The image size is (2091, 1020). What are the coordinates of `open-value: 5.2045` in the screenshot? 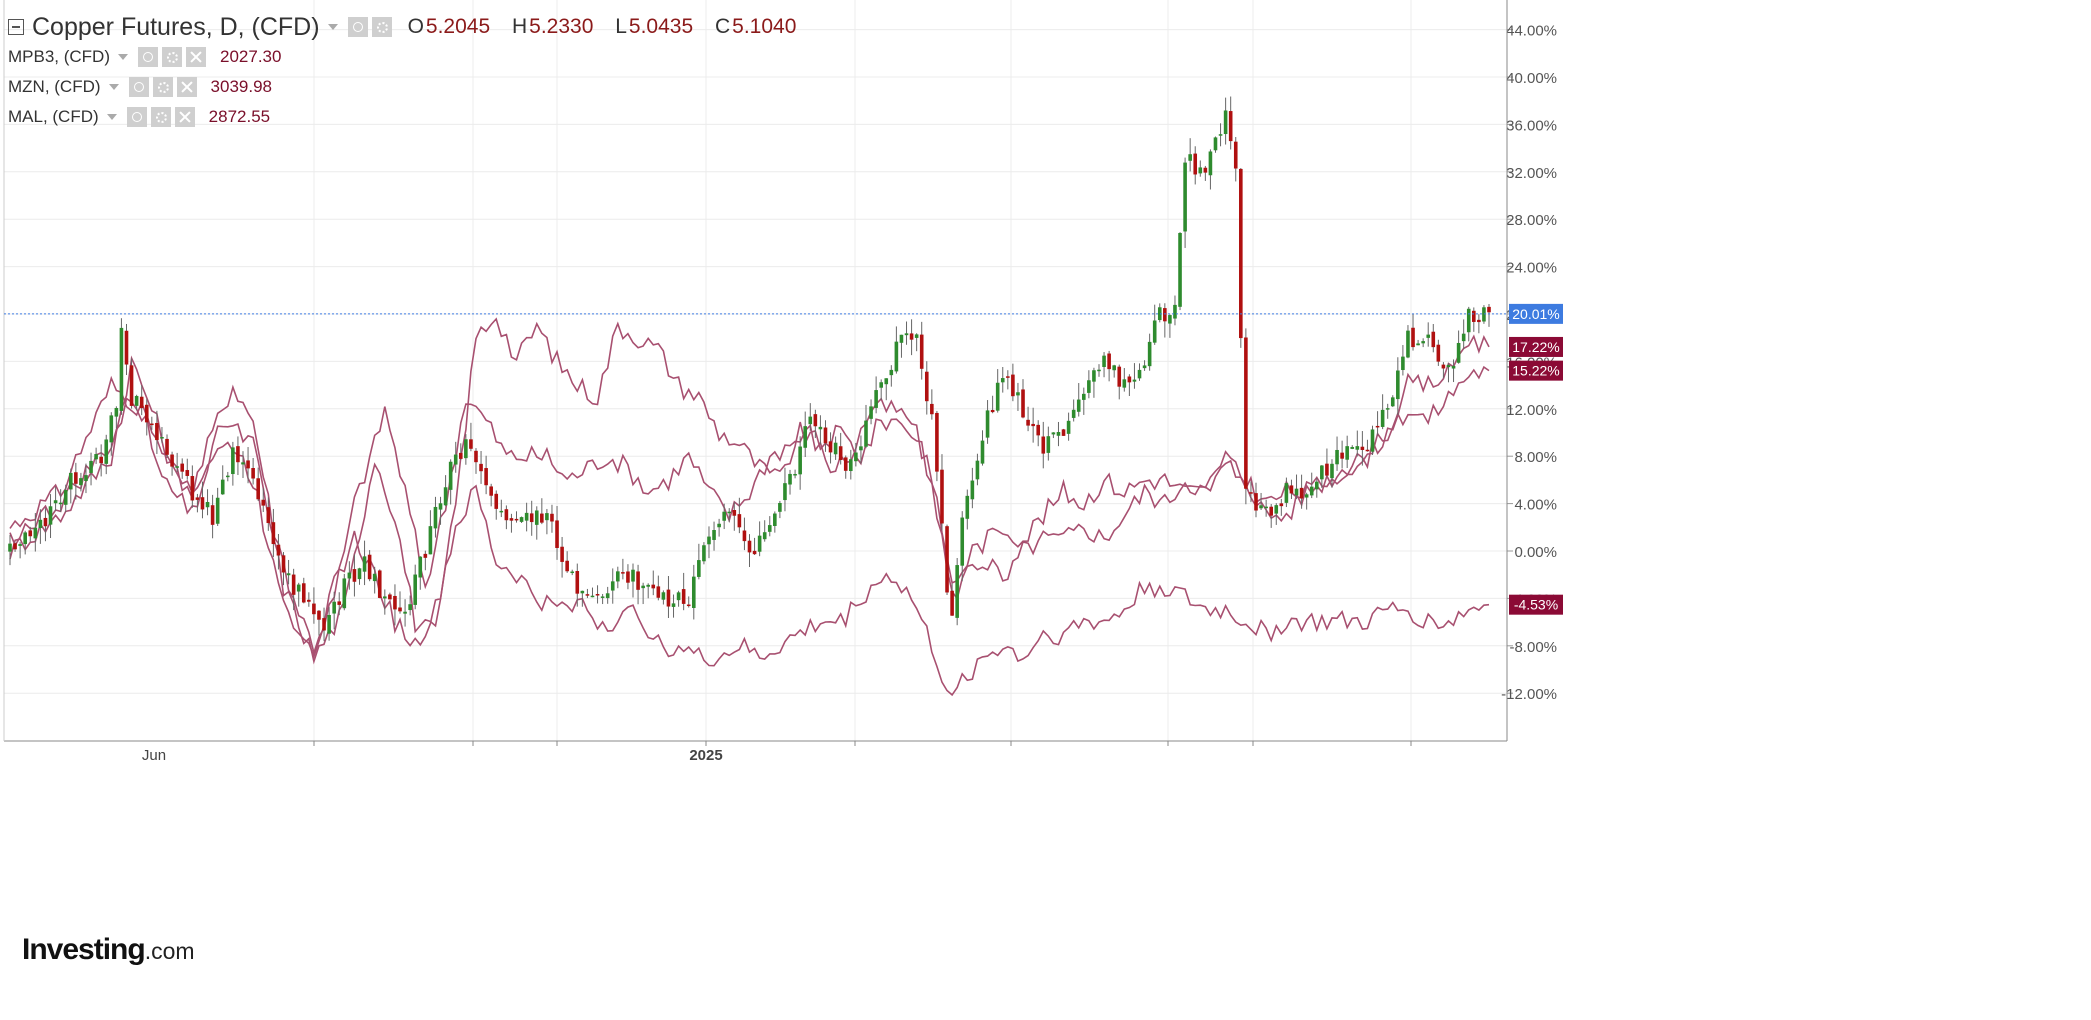 It's located at (458, 26).